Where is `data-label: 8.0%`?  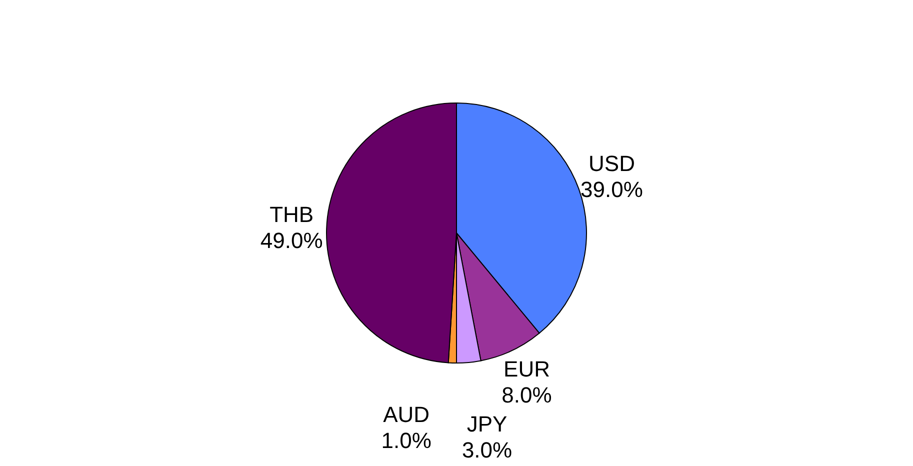 data-label: 8.0% is located at coordinates (527, 395).